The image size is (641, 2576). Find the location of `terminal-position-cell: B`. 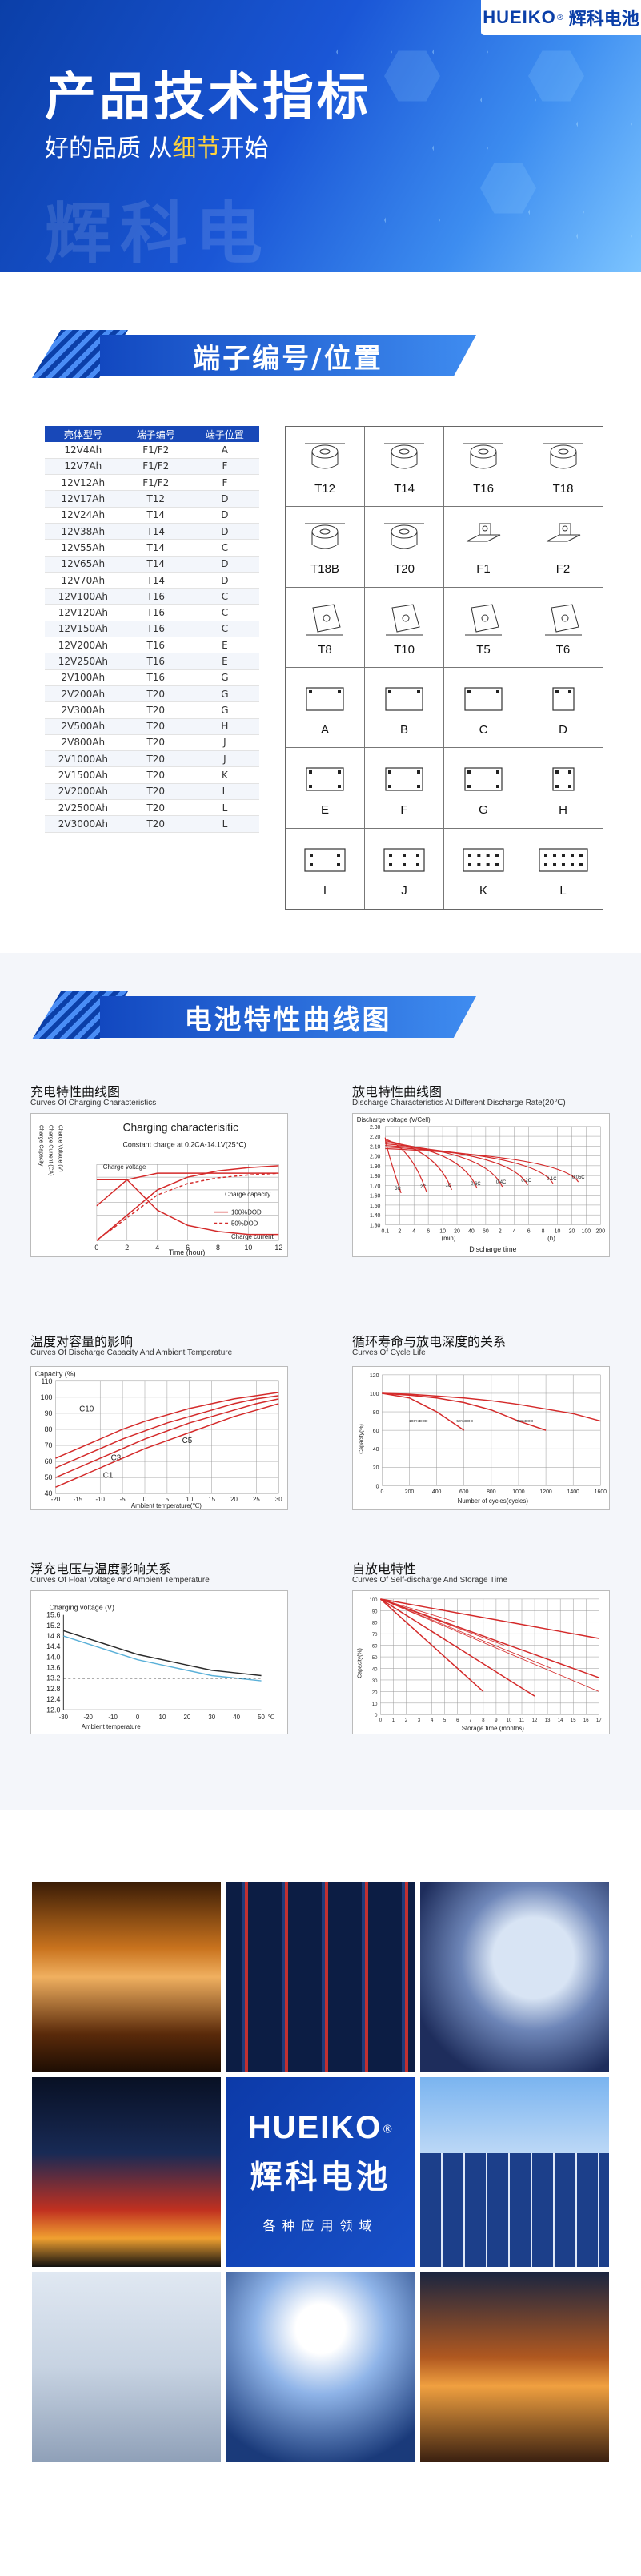

terminal-position-cell: B is located at coordinates (404, 708).